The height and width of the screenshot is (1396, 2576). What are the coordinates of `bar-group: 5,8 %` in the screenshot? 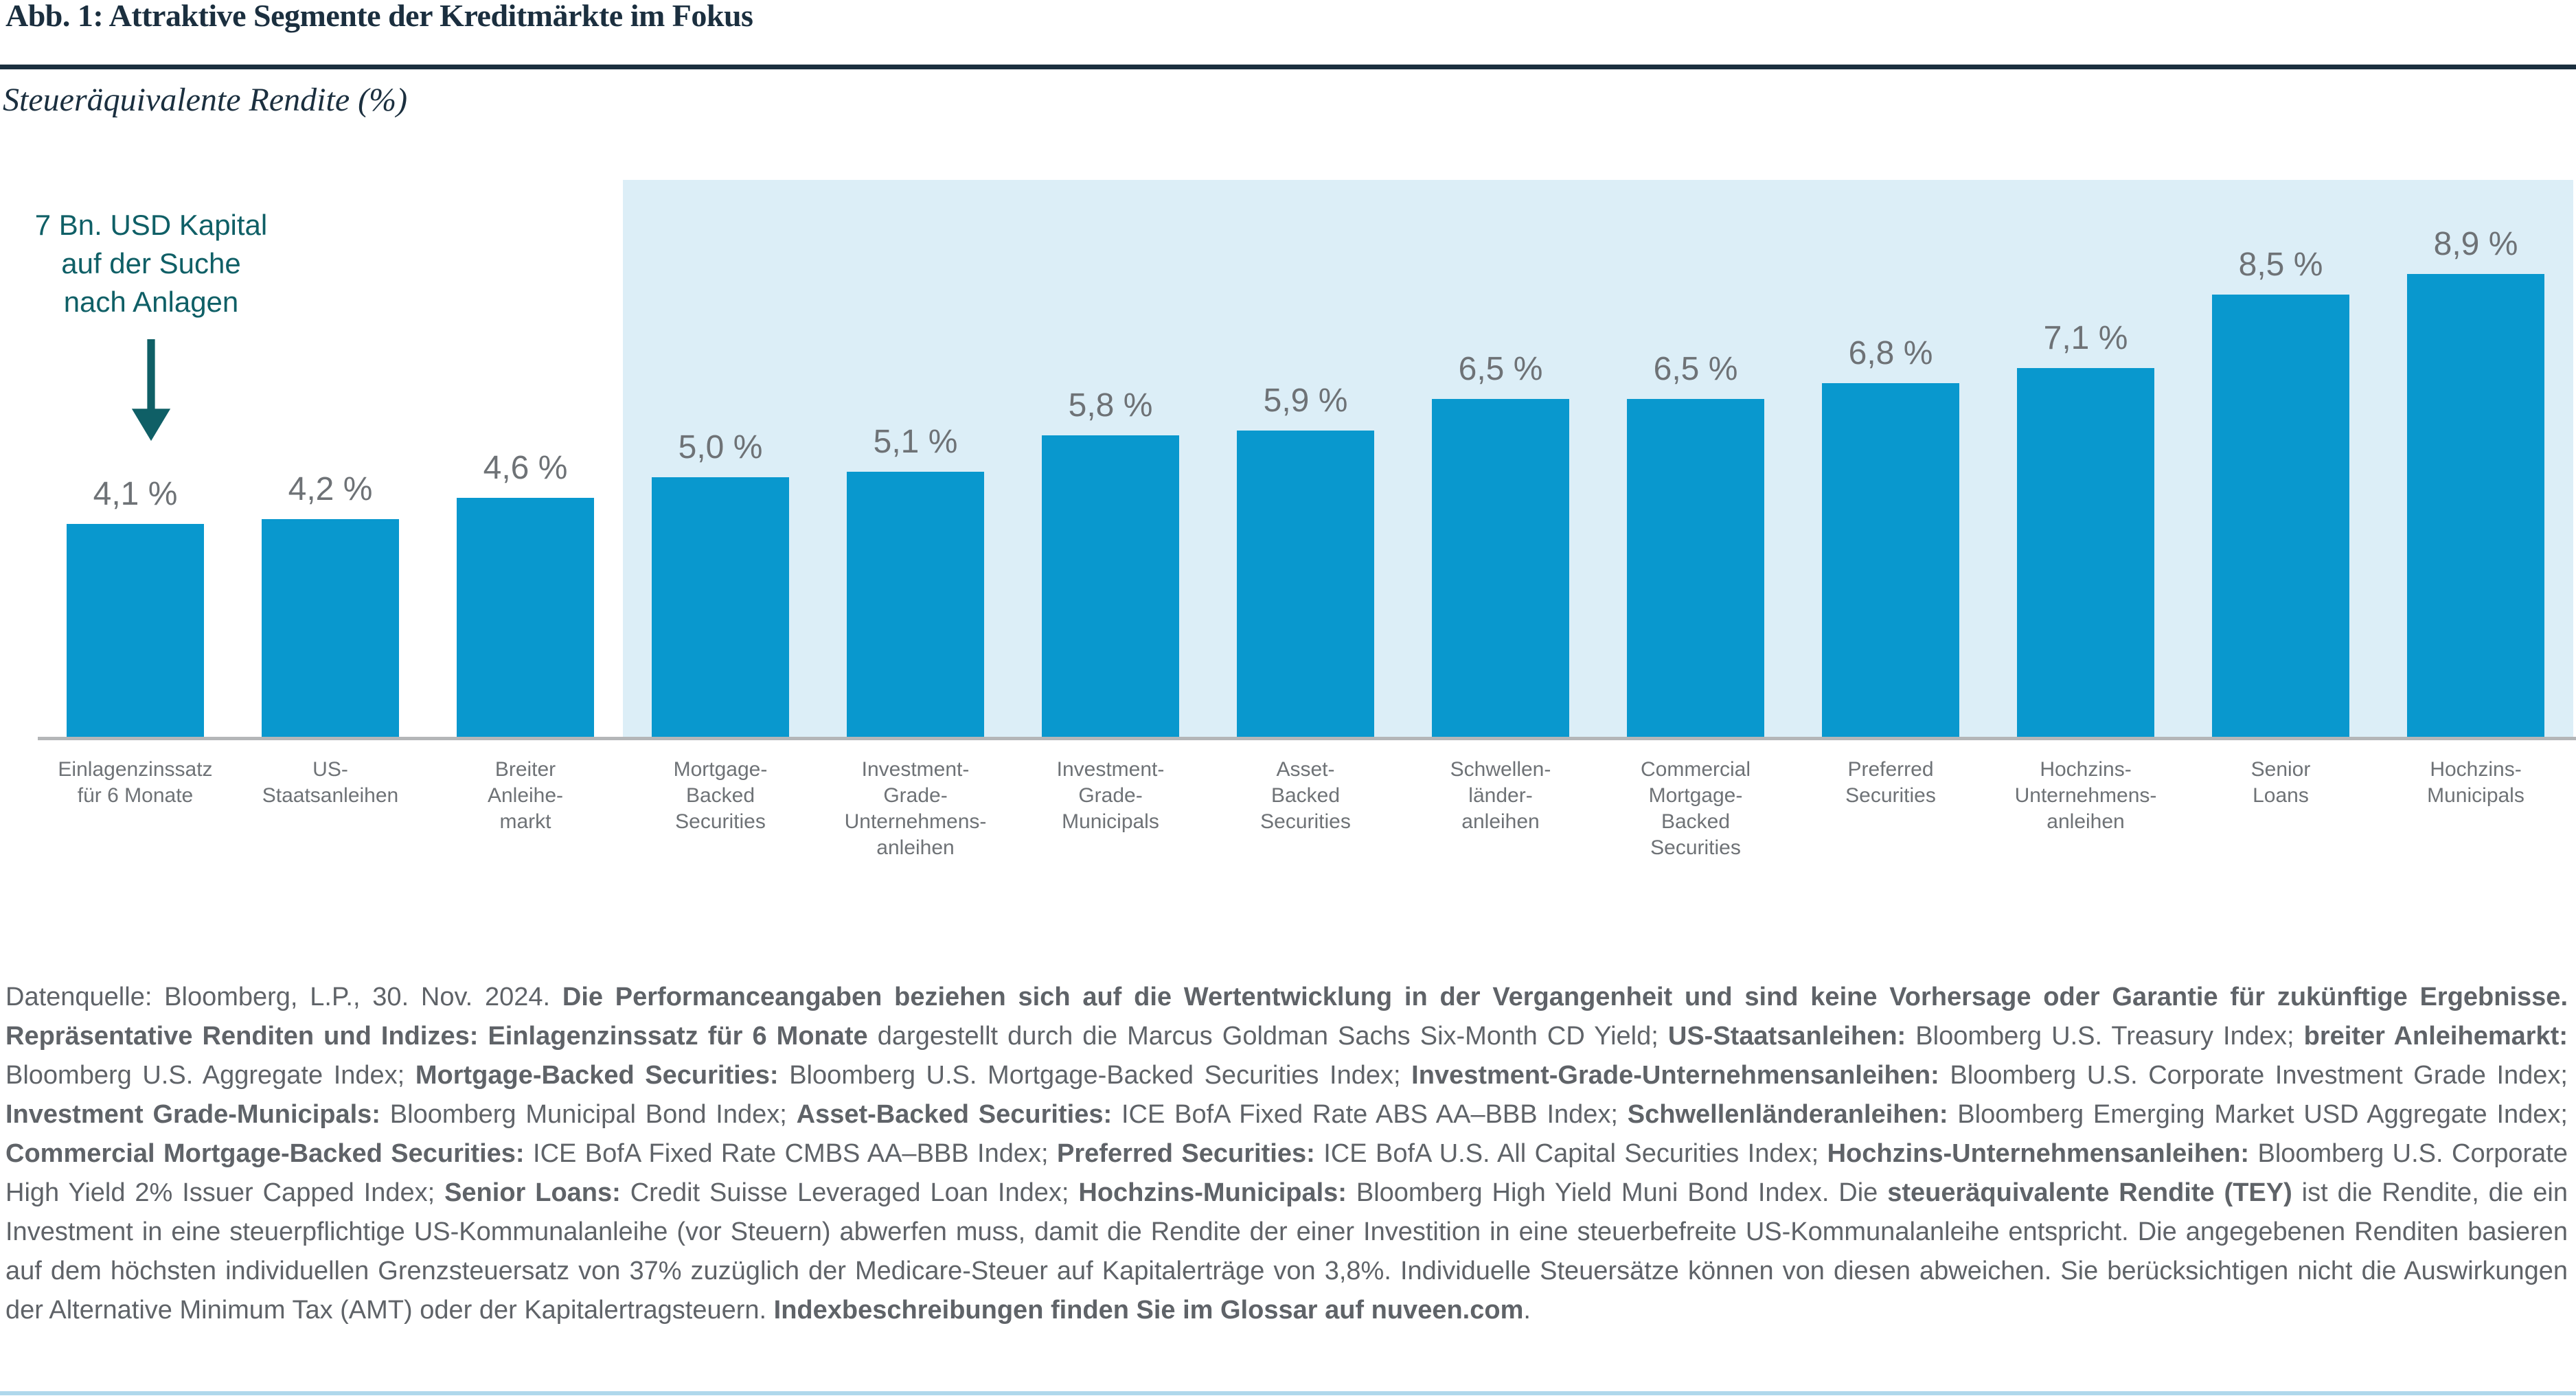 It's located at (1110, 562).